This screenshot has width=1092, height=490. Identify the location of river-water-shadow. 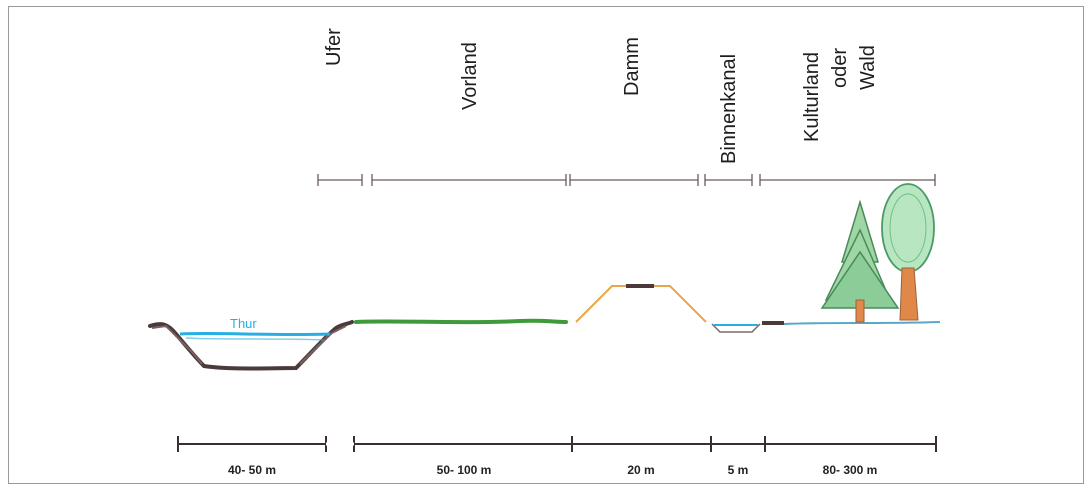
(255, 339).